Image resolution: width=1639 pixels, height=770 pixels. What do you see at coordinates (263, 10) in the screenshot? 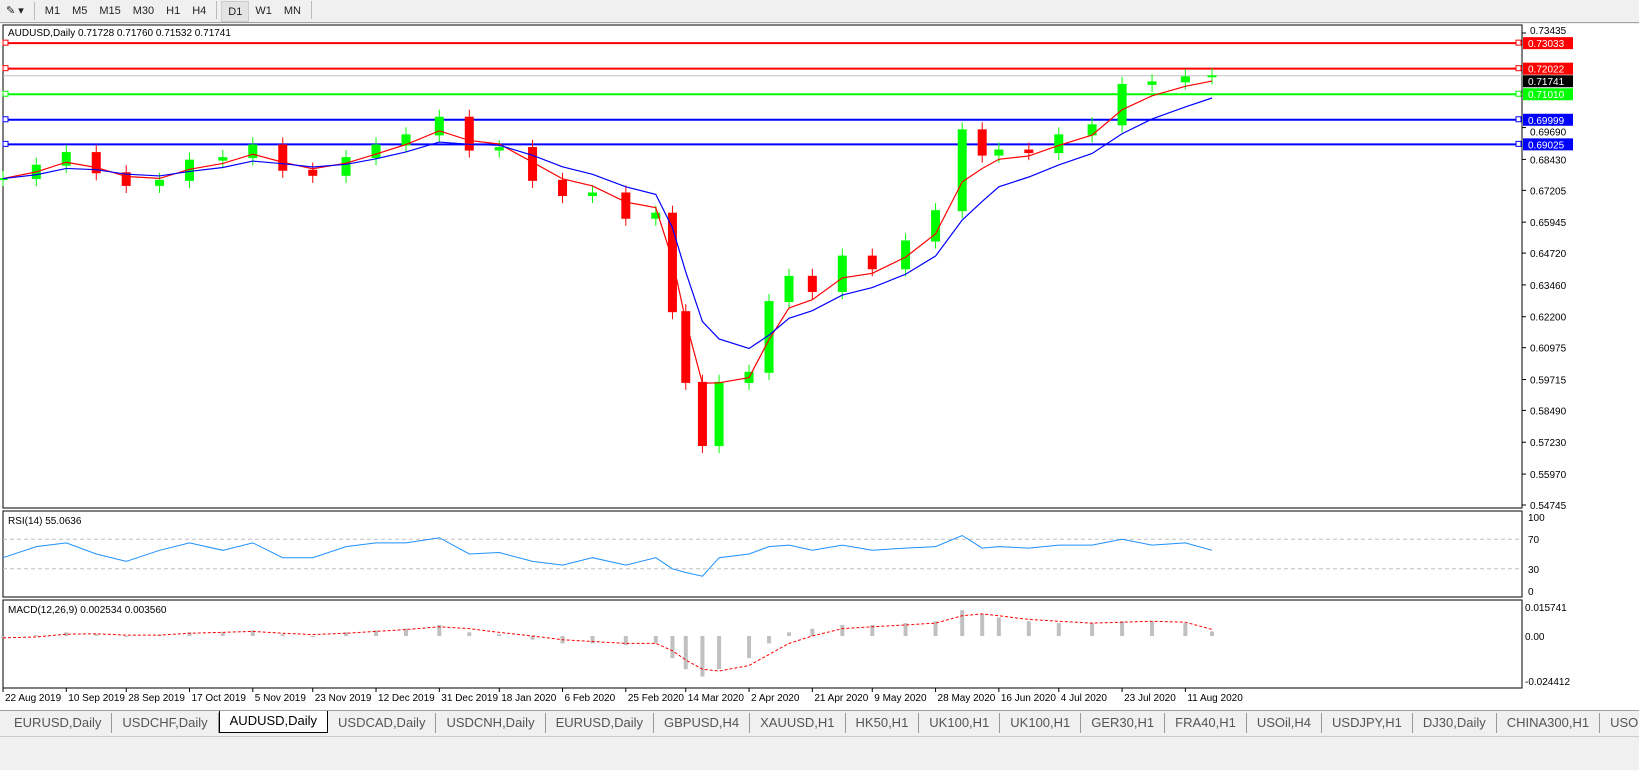
I see `timeframe-w1: W1` at bounding box center [263, 10].